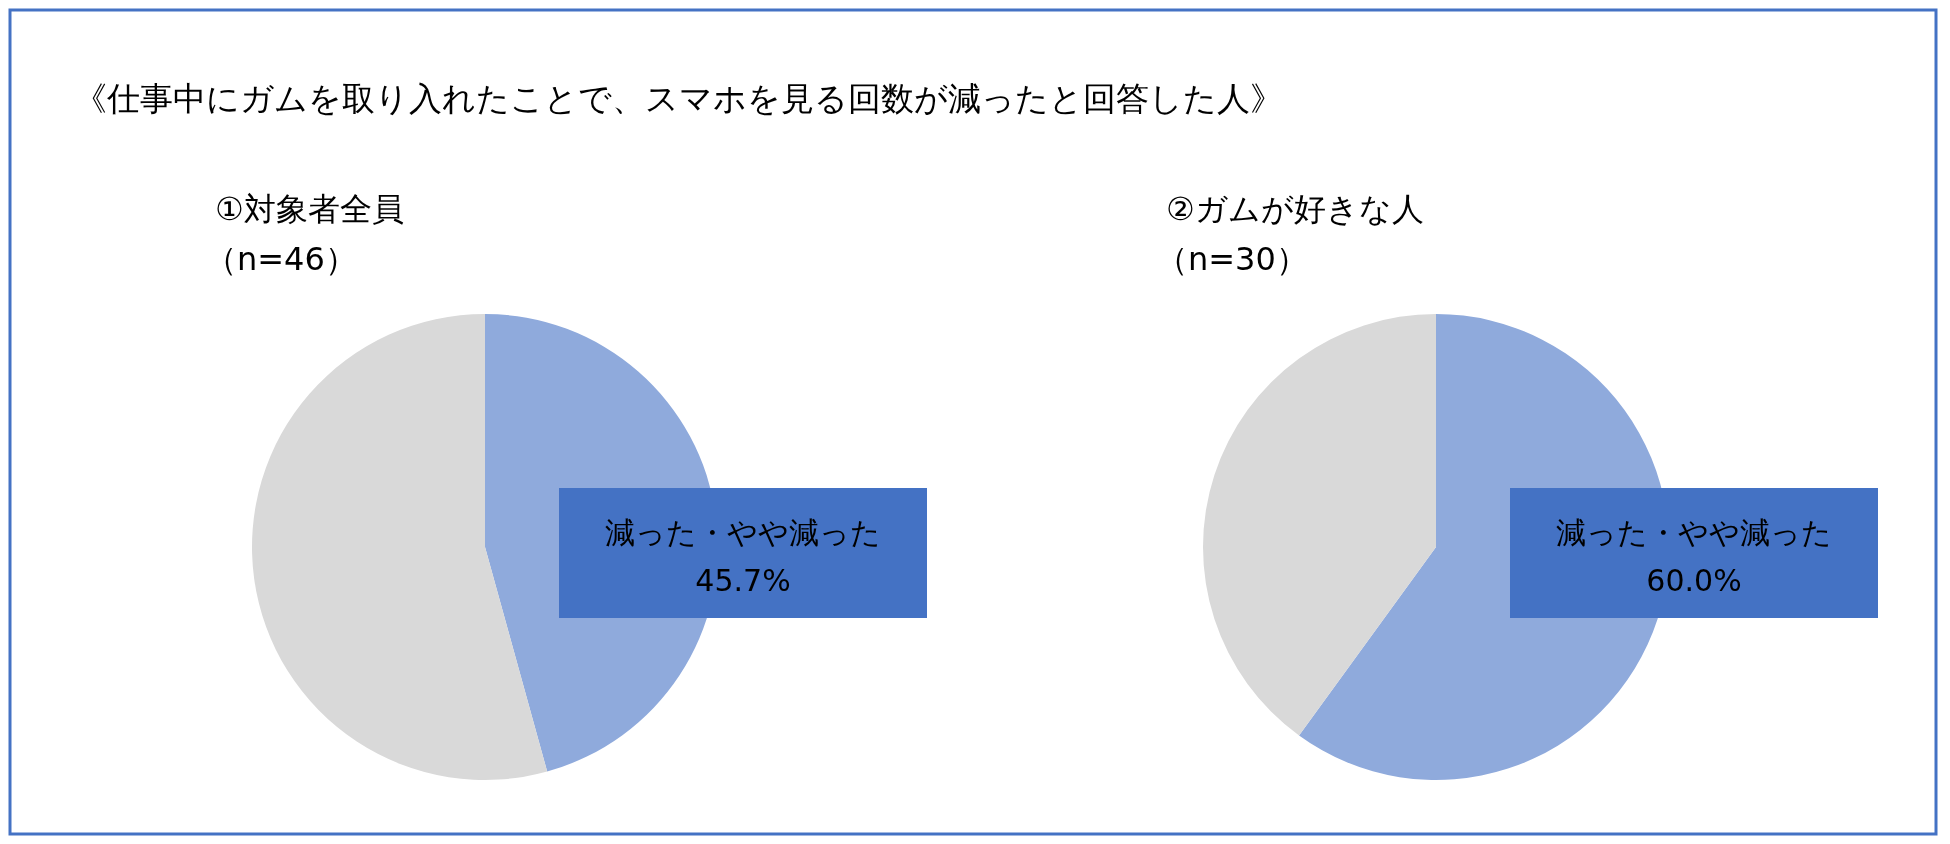 Image resolution: width=1950 pixels, height=844 pixels. I want to click on data-label: 60.0%, so click(1694, 580).